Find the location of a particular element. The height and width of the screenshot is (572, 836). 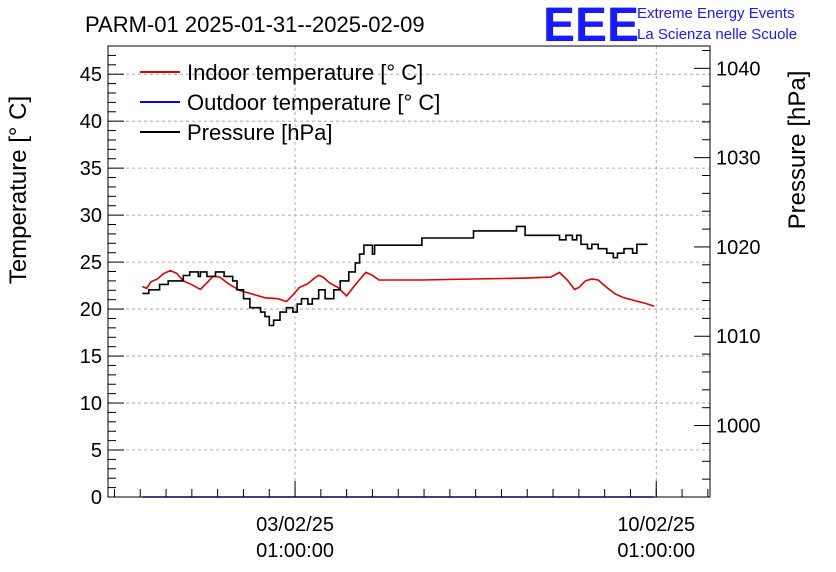

y-tick-label-right: 1030 is located at coordinates (738, 159).